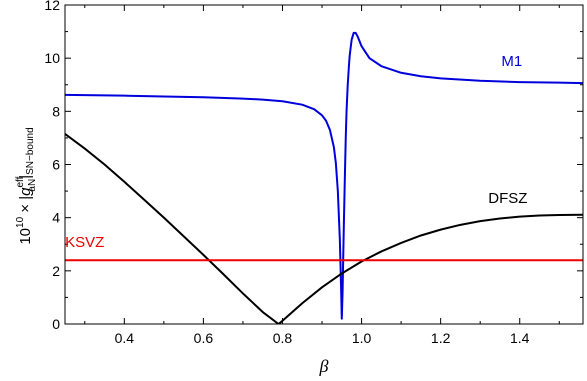 Image resolution: width=587 pixels, height=381 pixels. Describe the element at coordinates (52, 6) in the screenshot. I see `y-tick-label: 12` at that location.